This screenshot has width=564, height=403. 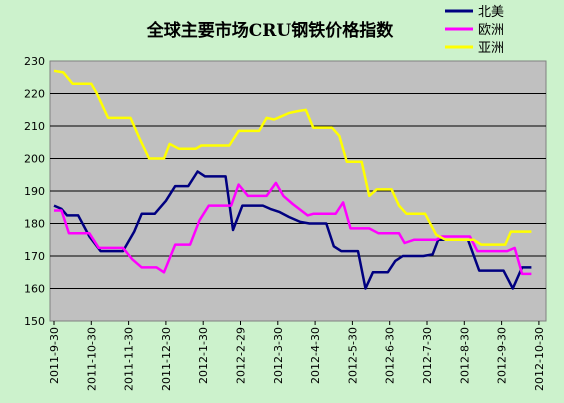 I want to click on y-tick-label: 190, so click(x=34, y=191).